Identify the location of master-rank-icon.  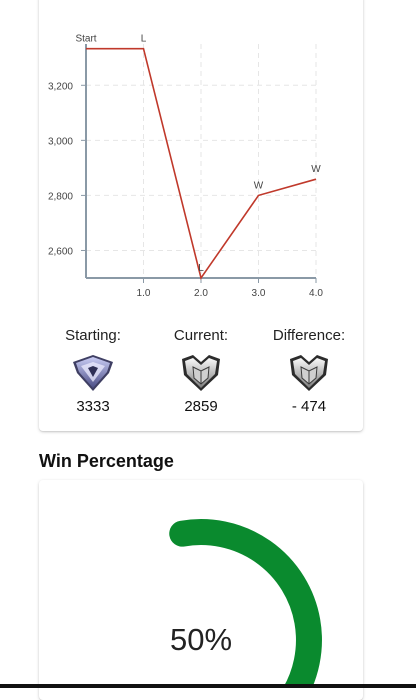
(93, 373).